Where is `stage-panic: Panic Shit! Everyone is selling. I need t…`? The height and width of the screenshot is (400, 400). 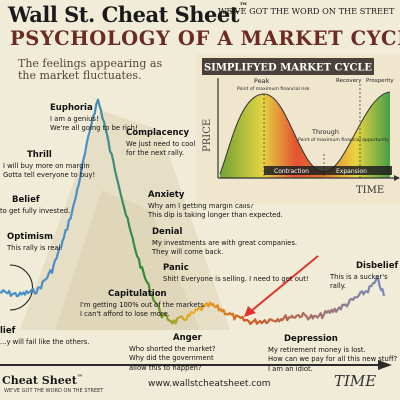
stage-panic: Panic Shit! Everyone is selling. I need t… is located at coordinates (236, 273).